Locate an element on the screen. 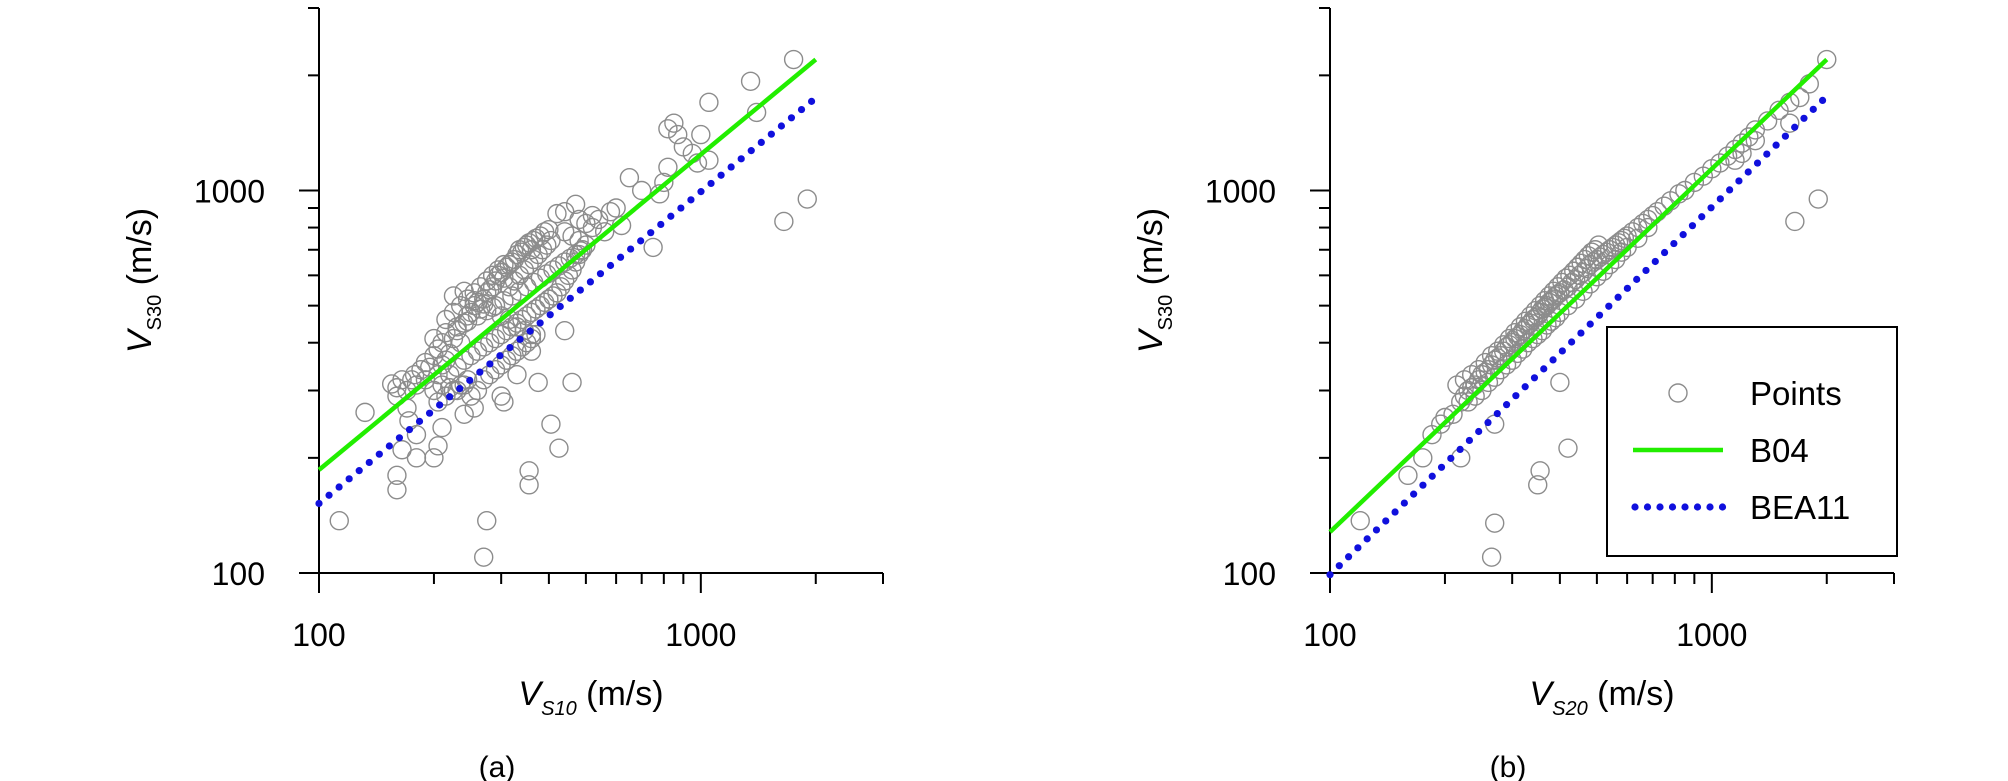 This screenshot has height=781, width=2008. x-tick-label: 100 is located at coordinates (318, 635).